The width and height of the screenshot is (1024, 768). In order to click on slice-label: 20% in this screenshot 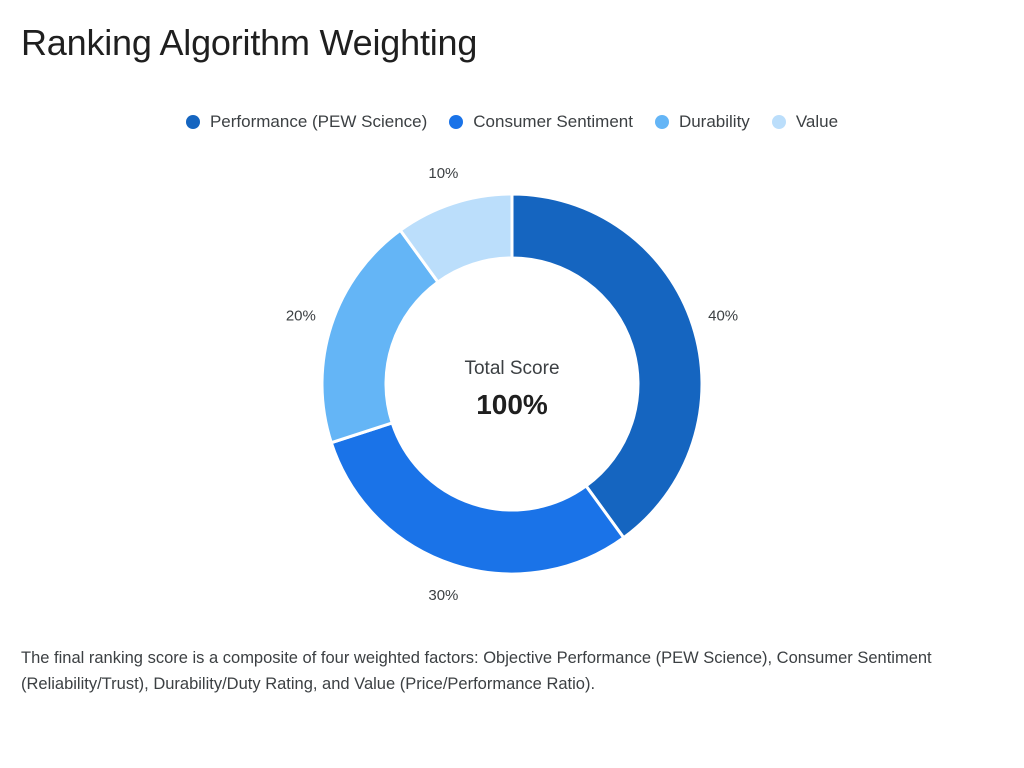, I will do `click(301, 315)`.